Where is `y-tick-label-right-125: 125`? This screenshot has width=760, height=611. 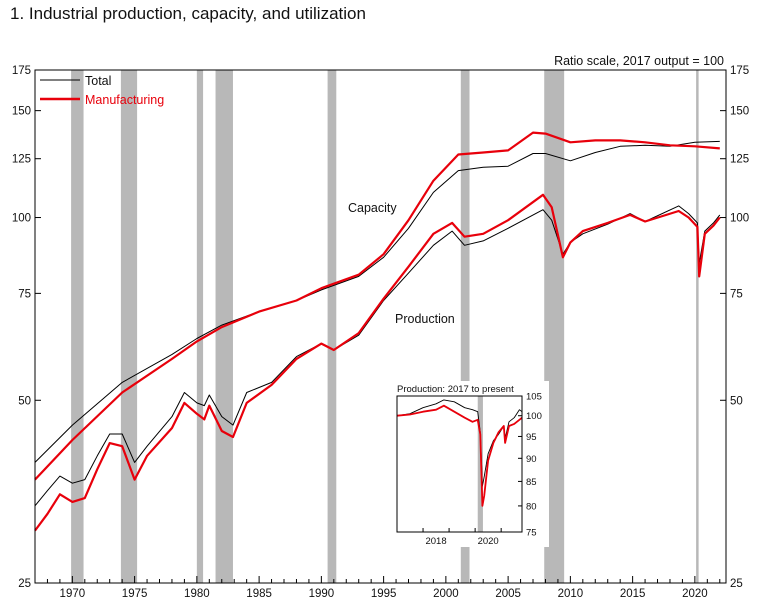
y-tick-label-right-125: 125 is located at coordinates (739, 160).